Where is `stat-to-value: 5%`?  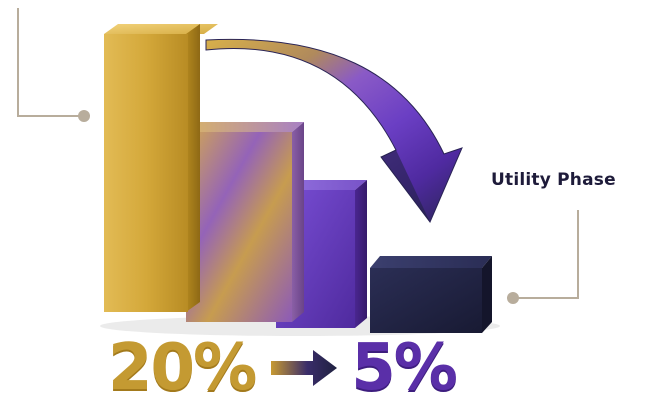 stat-to-value: 5% is located at coordinates (404, 368).